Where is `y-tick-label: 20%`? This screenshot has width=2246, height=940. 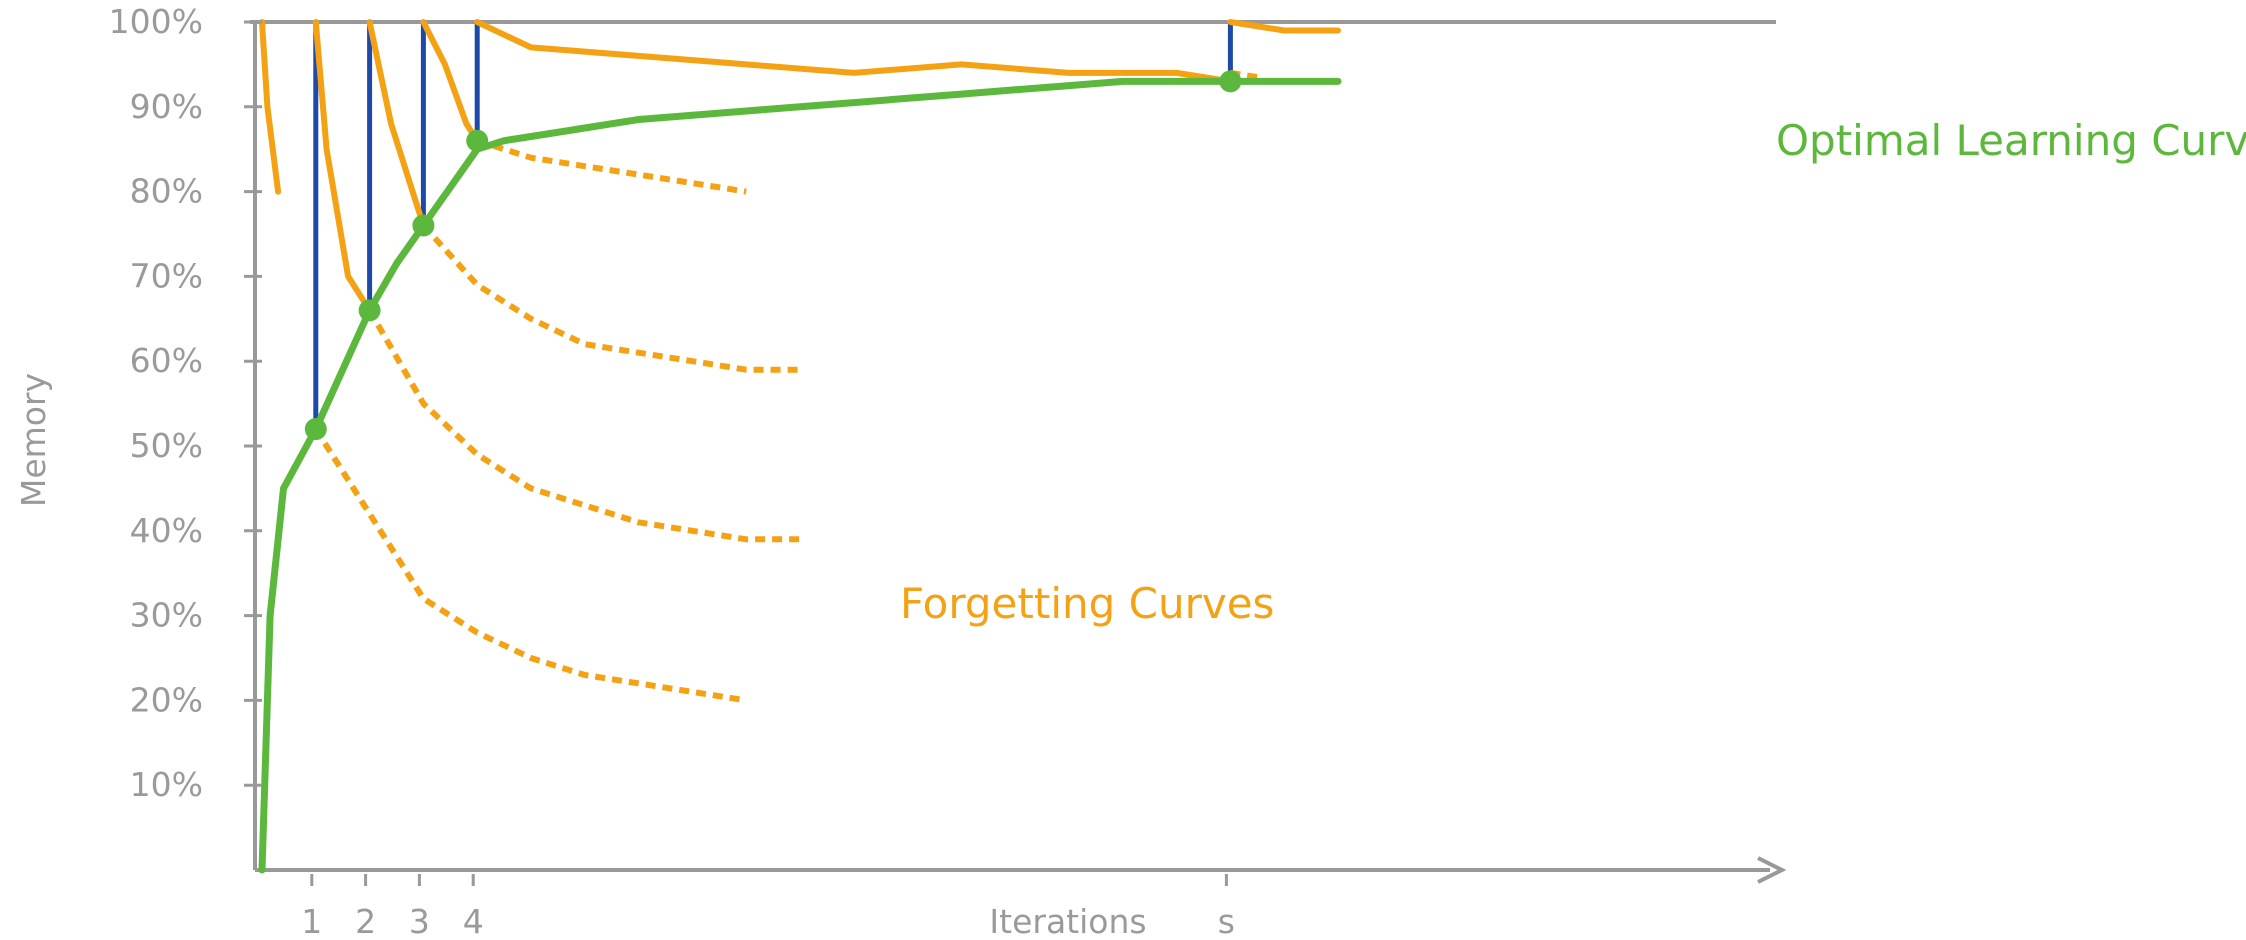 y-tick-label: 20% is located at coordinates (166, 699).